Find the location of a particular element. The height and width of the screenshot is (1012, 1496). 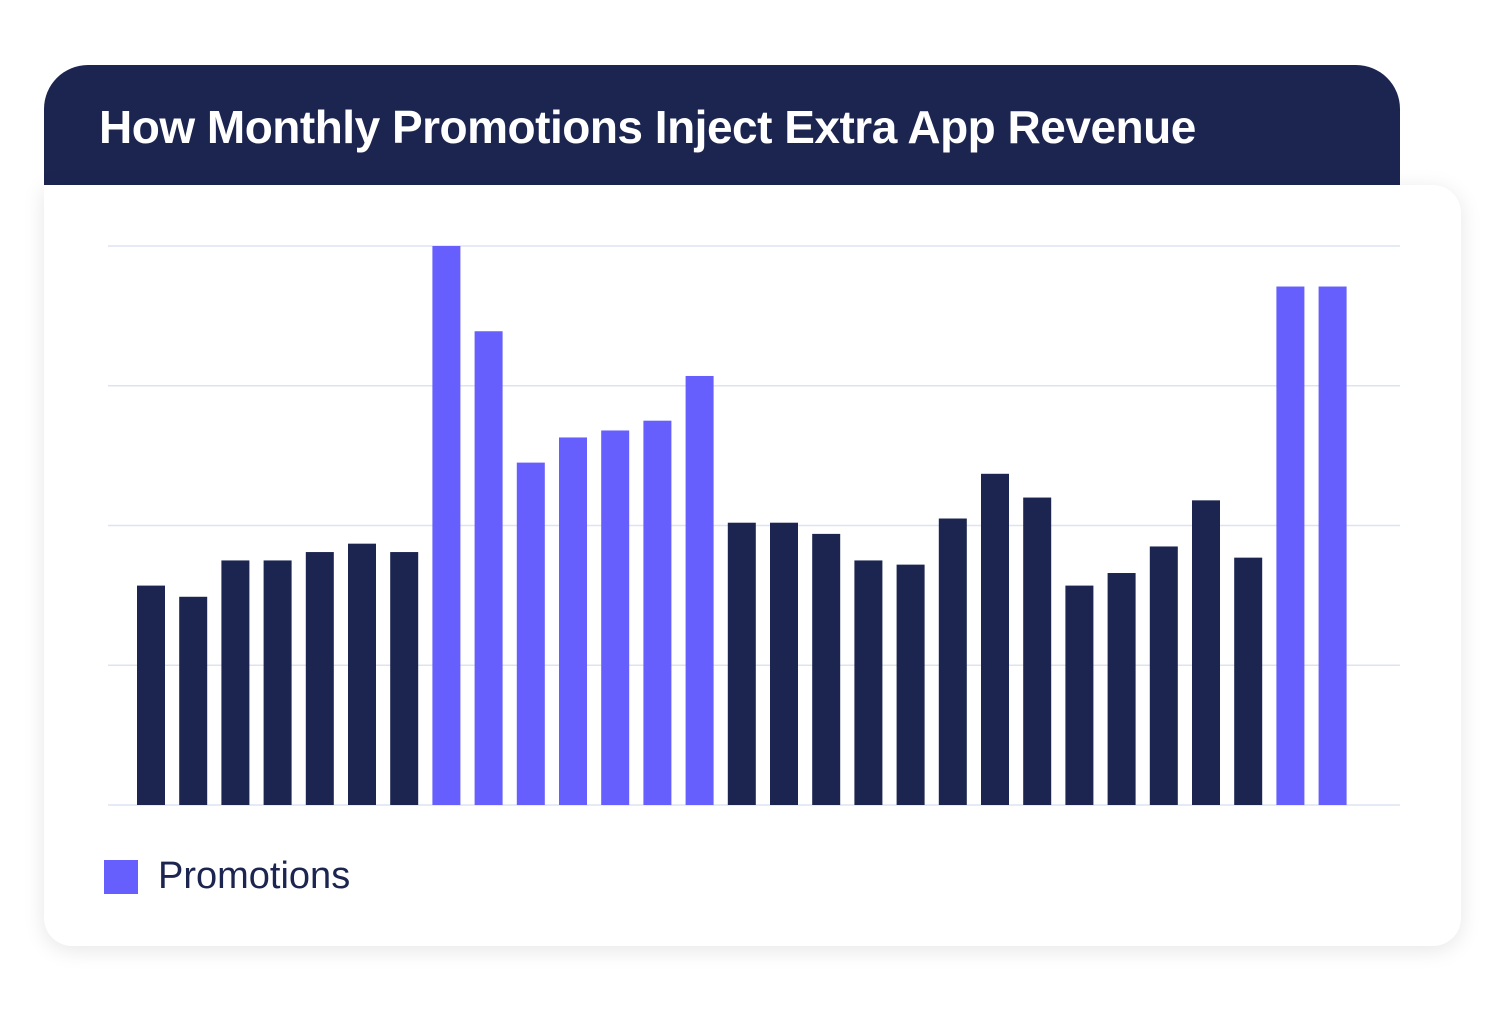

legend: Promotions is located at coordinates (227, 876).